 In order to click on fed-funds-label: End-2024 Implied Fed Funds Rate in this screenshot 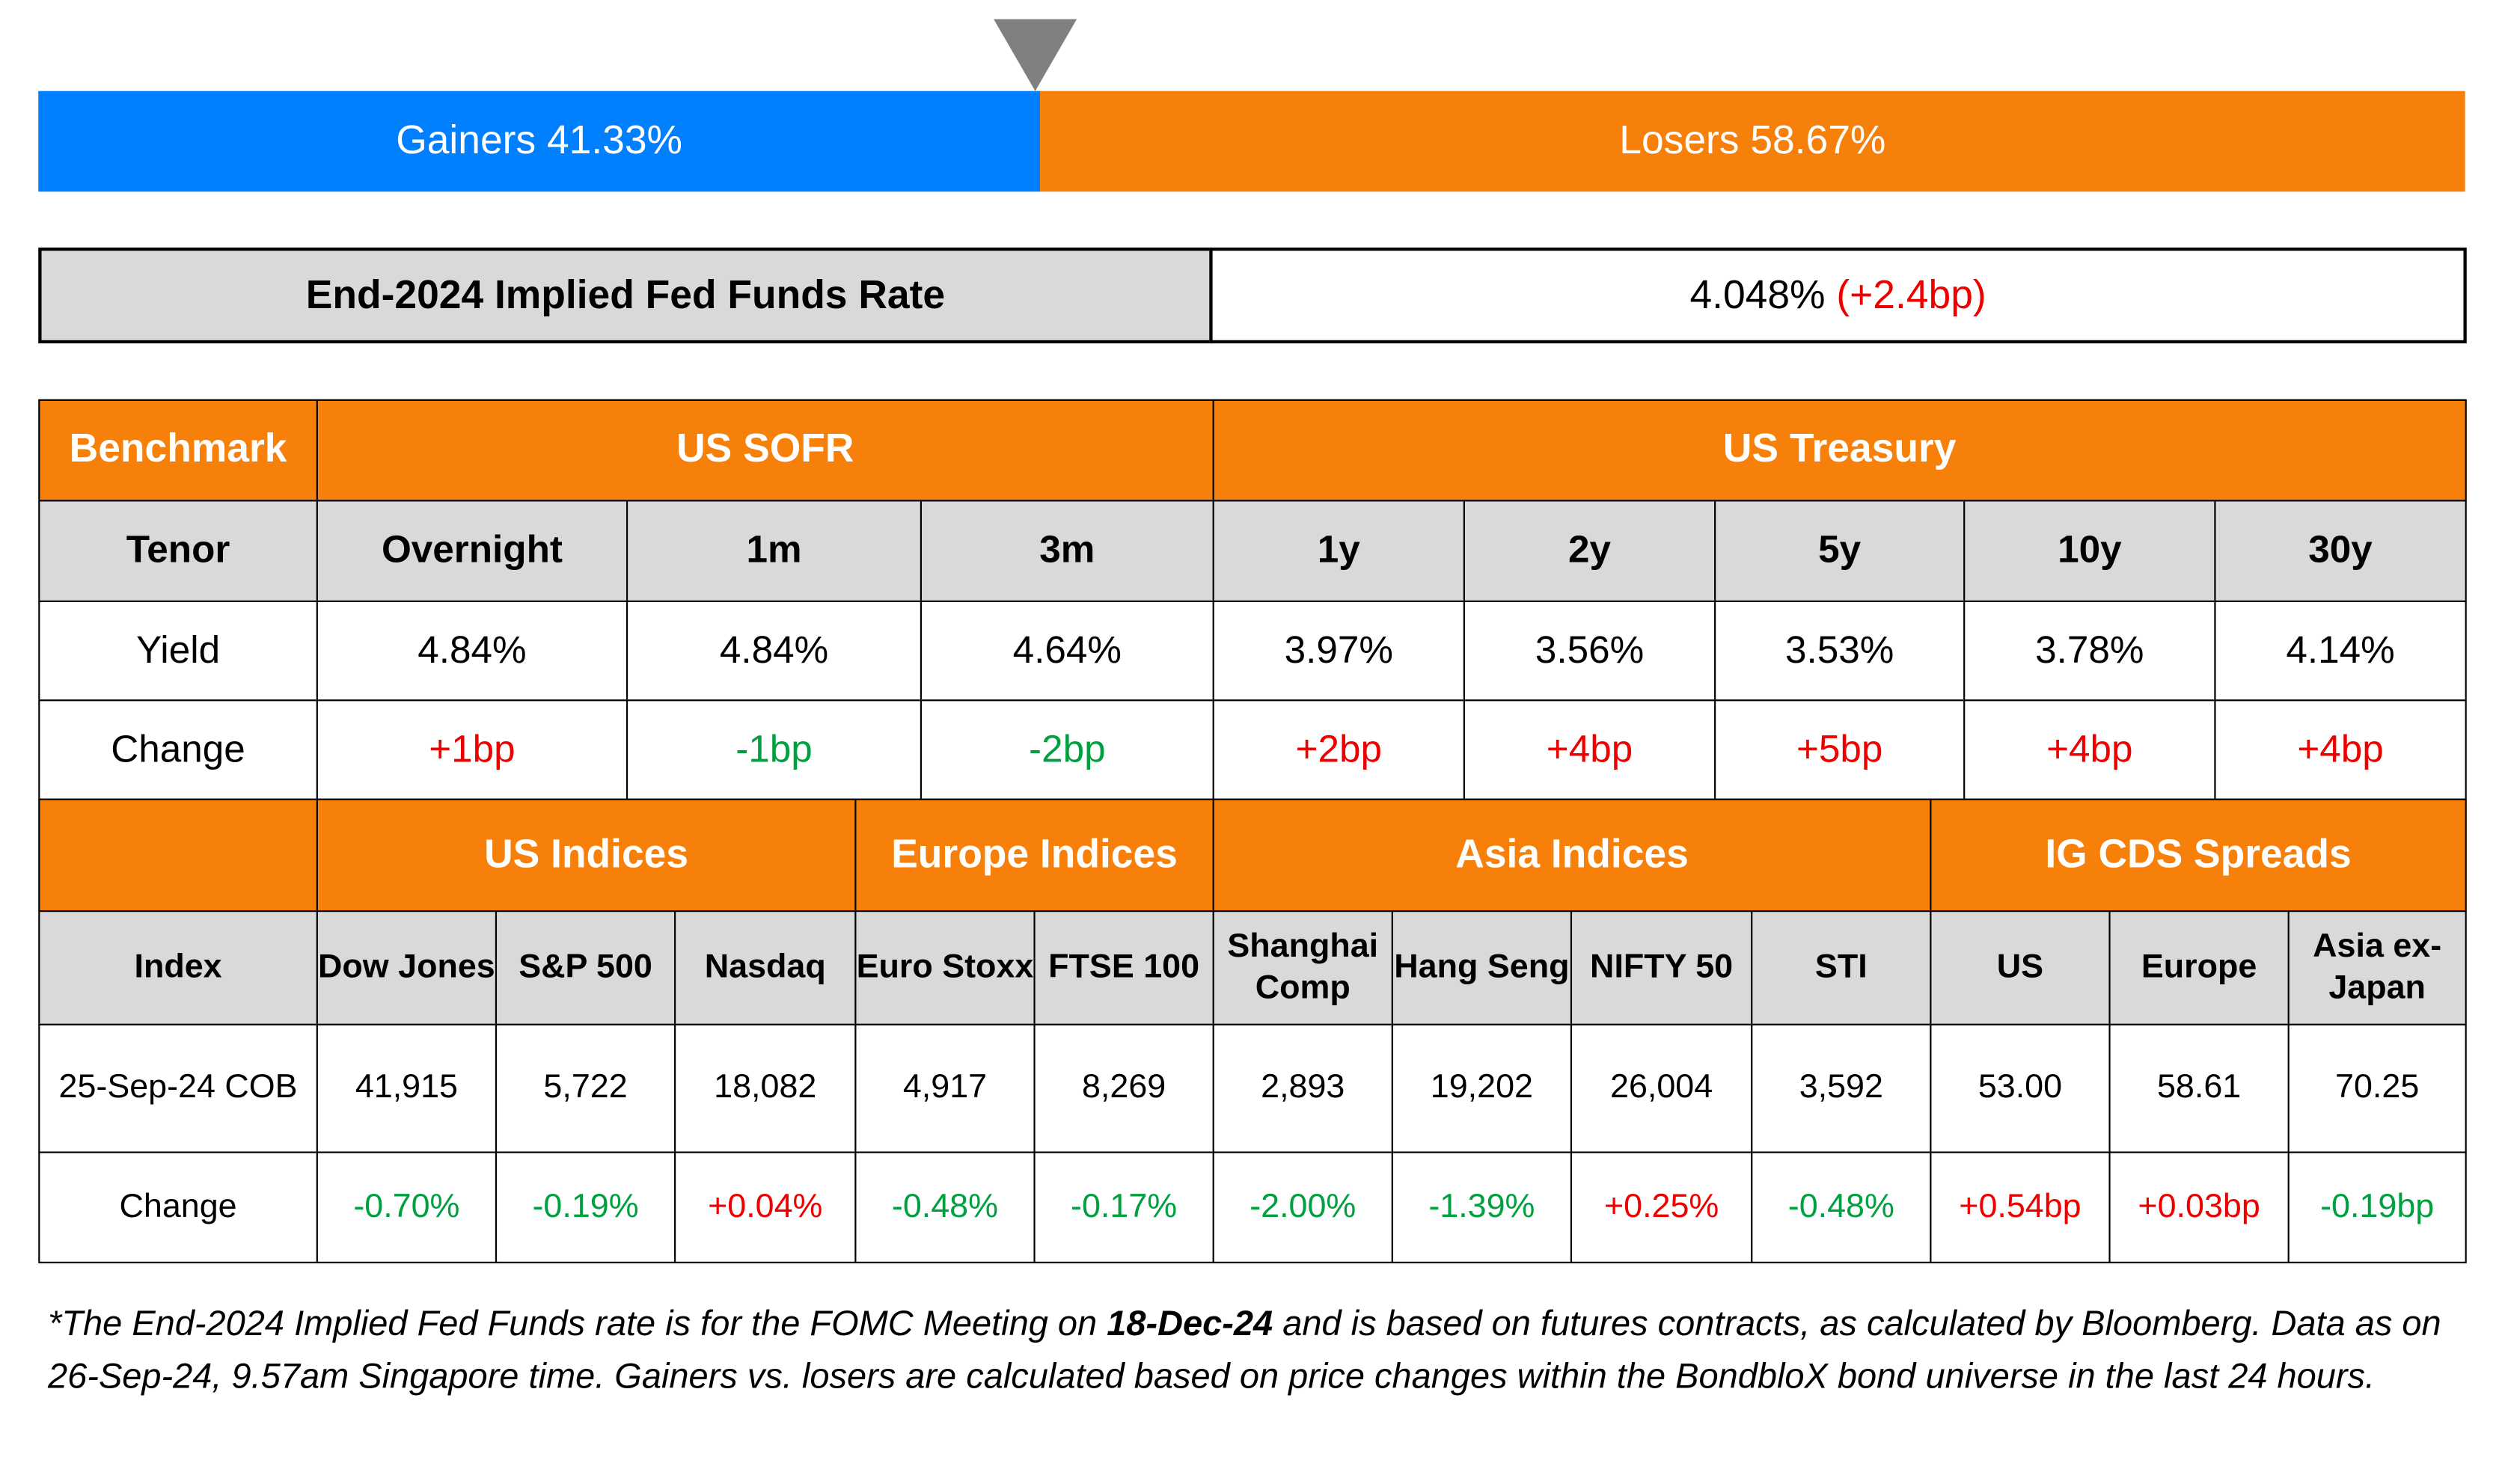, I will do `click(625, 294)`.